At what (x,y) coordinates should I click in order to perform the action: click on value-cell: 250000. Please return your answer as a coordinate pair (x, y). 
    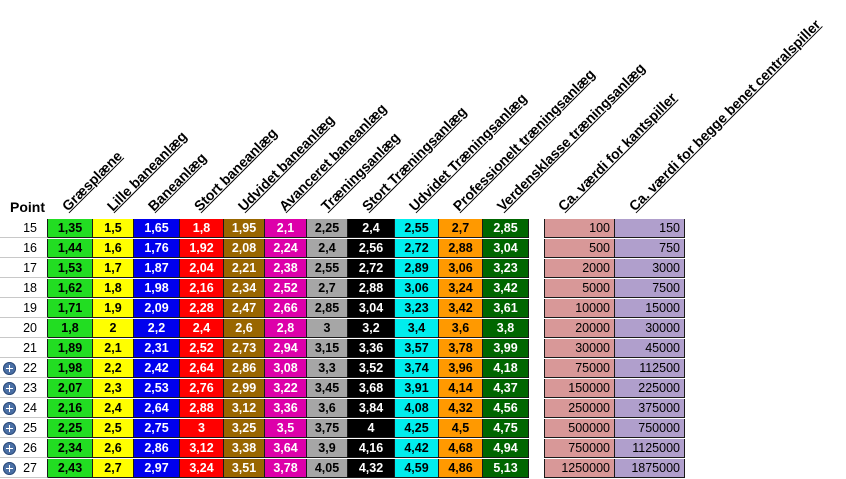
    Looking at the image, I should click on (579, 408).